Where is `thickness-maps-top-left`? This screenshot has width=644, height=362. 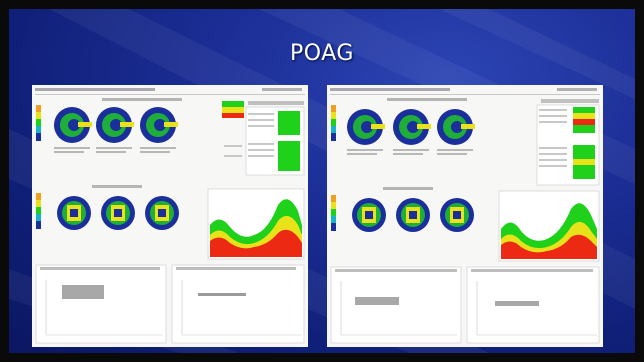
thickness-maps-top-left is located at coordinates (116, 125).